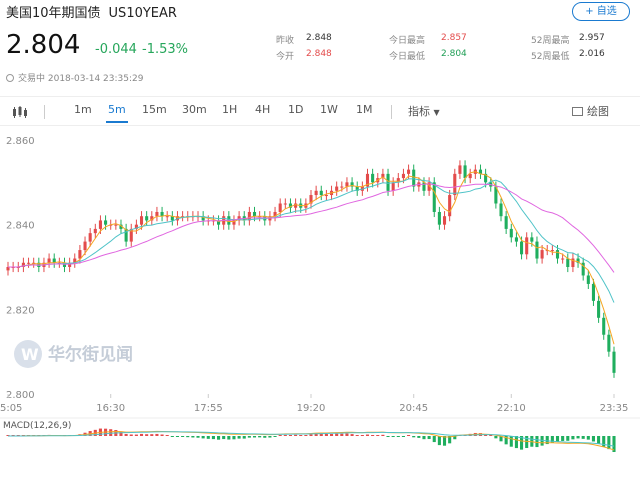 This screenshot has height=479, width=640. What do you see at coordinates (296, 109) in the screenshot?
I see `tab-1d: 1D` at bounding box center [296, 109].